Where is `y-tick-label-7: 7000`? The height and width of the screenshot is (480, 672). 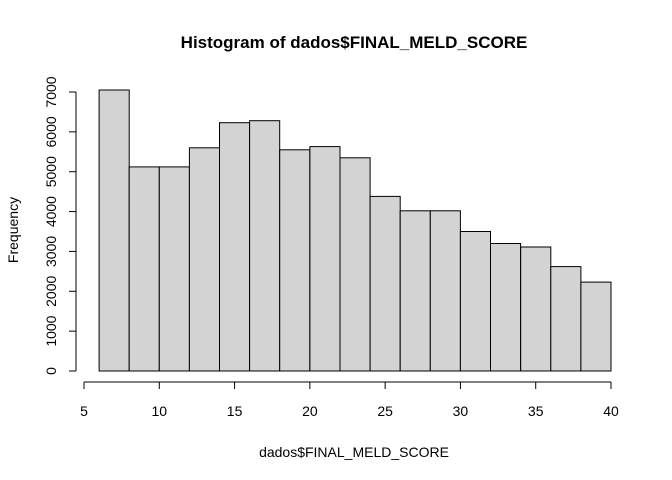
y-tick-label-7: 7000 is located at coordinates (51, 91).